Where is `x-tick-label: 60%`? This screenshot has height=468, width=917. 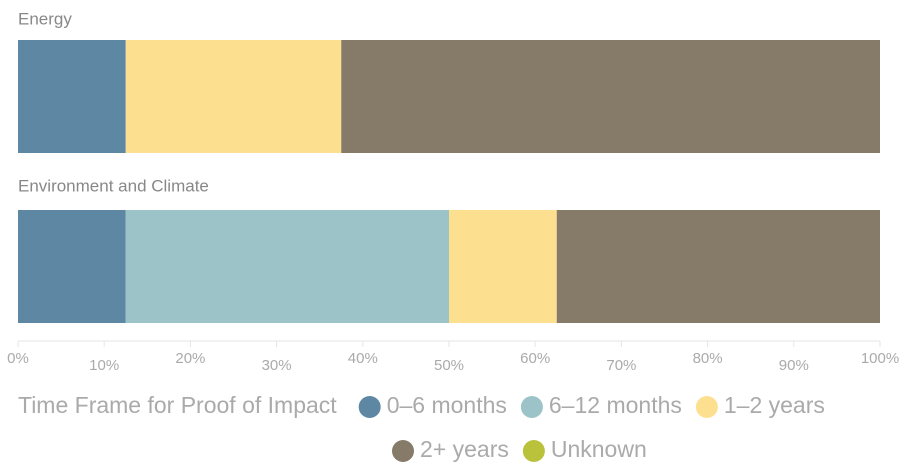 x-tick-label: 60% is located at coordinates (535, 358).